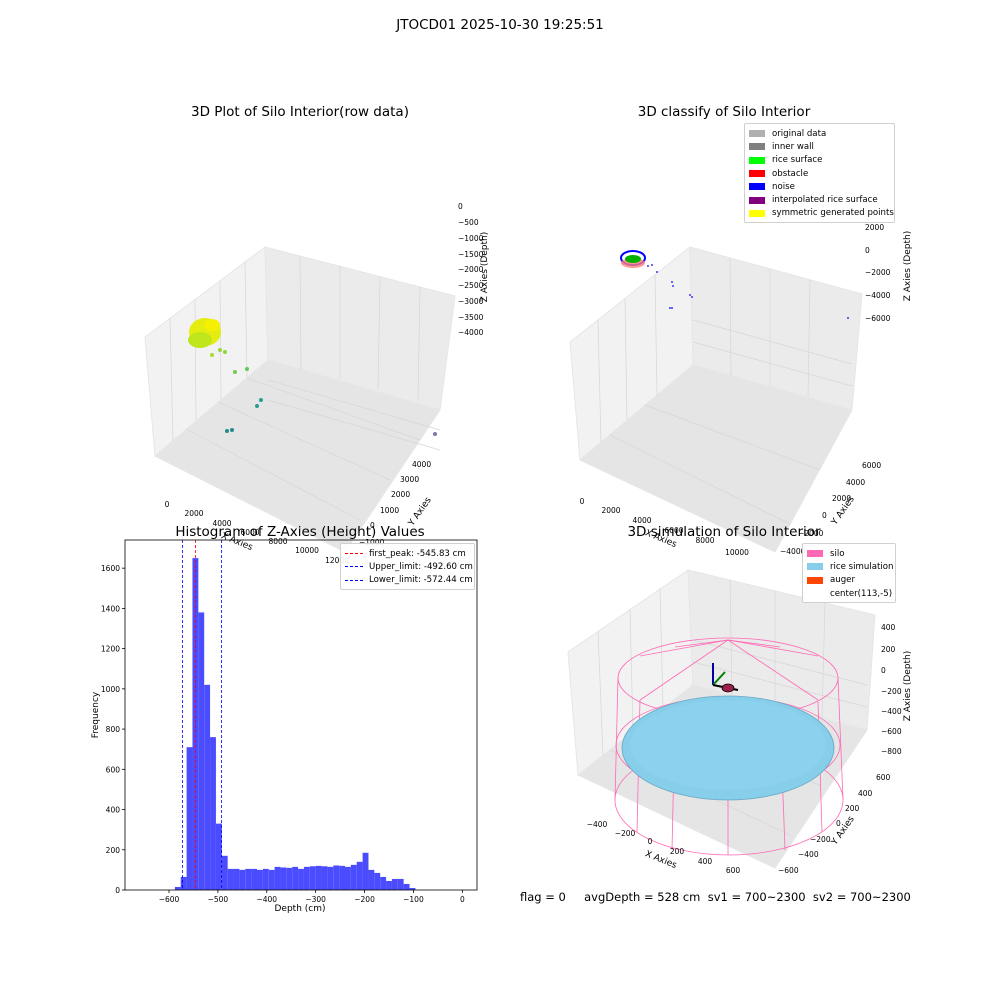  What do you see at coordinates (819, 133) in the screenshot?
I see `legend-item: original data` at bounding box center [819, 133].